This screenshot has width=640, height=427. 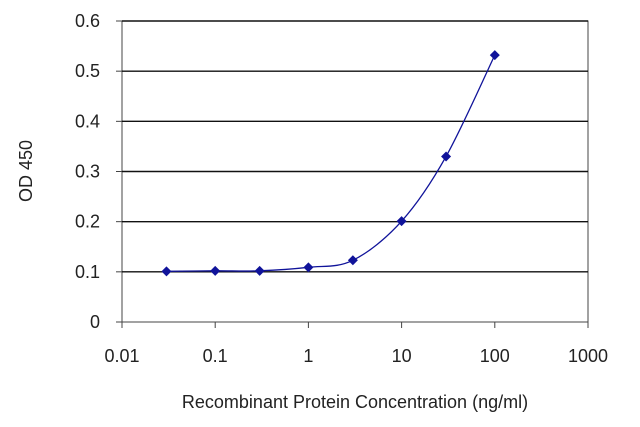 What do you see at coordinates (87, 222) in the screenshot?
I see `y-tick-label-2: 0.2` at bounding box center [87, 222].